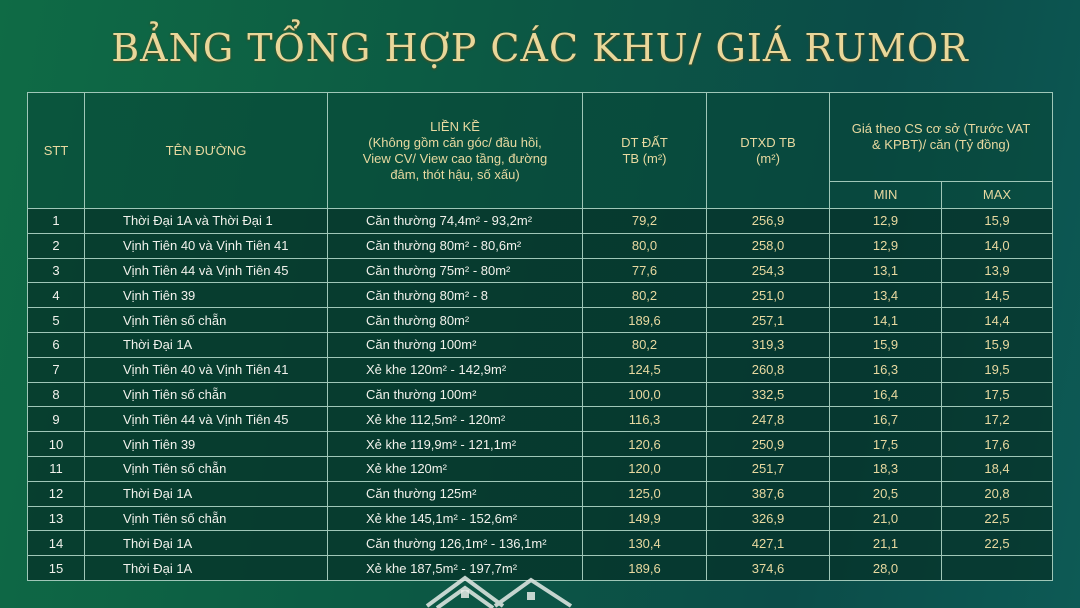 This screenshot has height=608, width=1080. What do you see at coordinates (768, 468) in the screenshot?
I see `cell-dtxd: 251,7` at bounding box center [768, 468].